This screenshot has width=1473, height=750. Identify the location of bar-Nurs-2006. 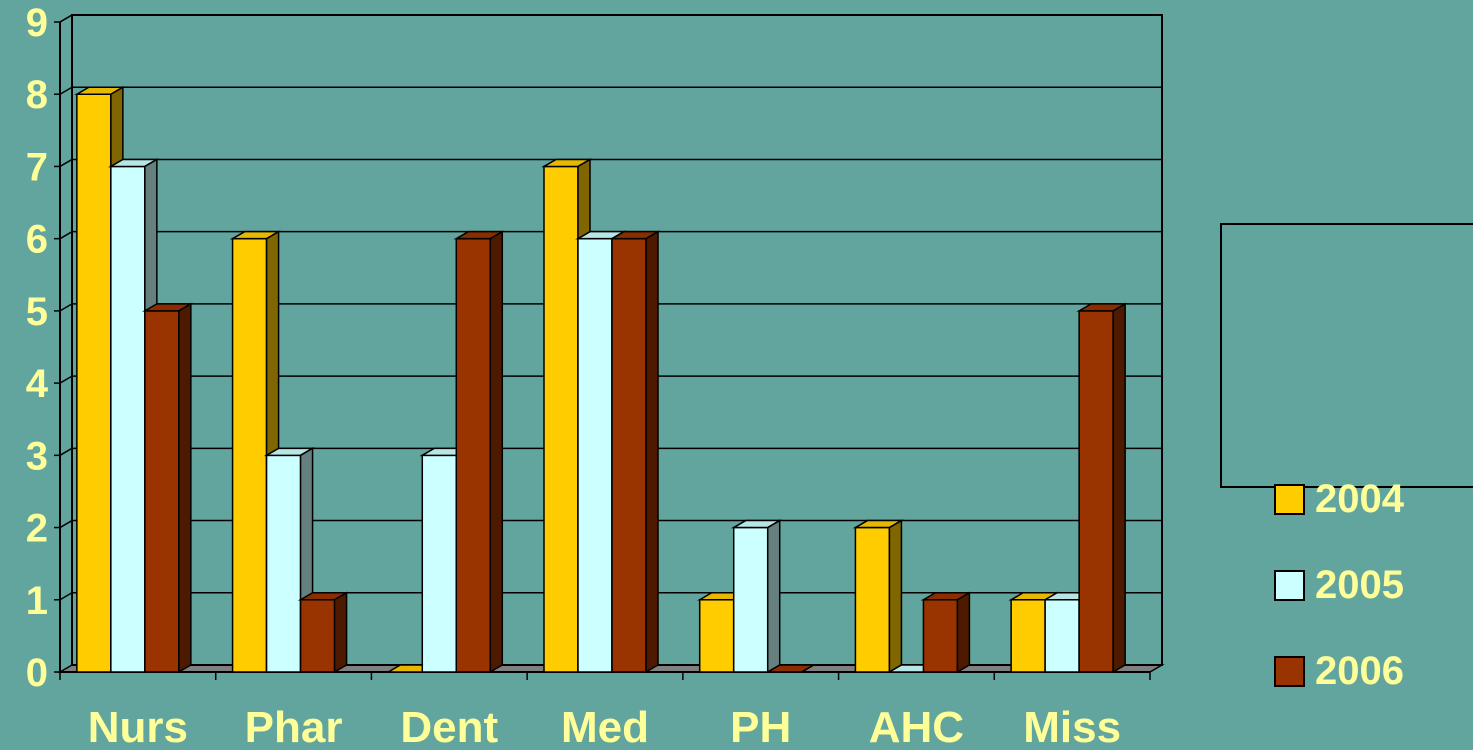
(168, 488).